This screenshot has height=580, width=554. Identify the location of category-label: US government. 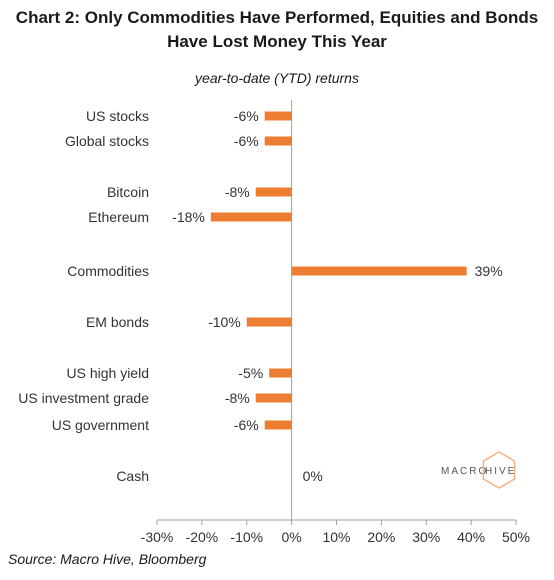
(100, 425).